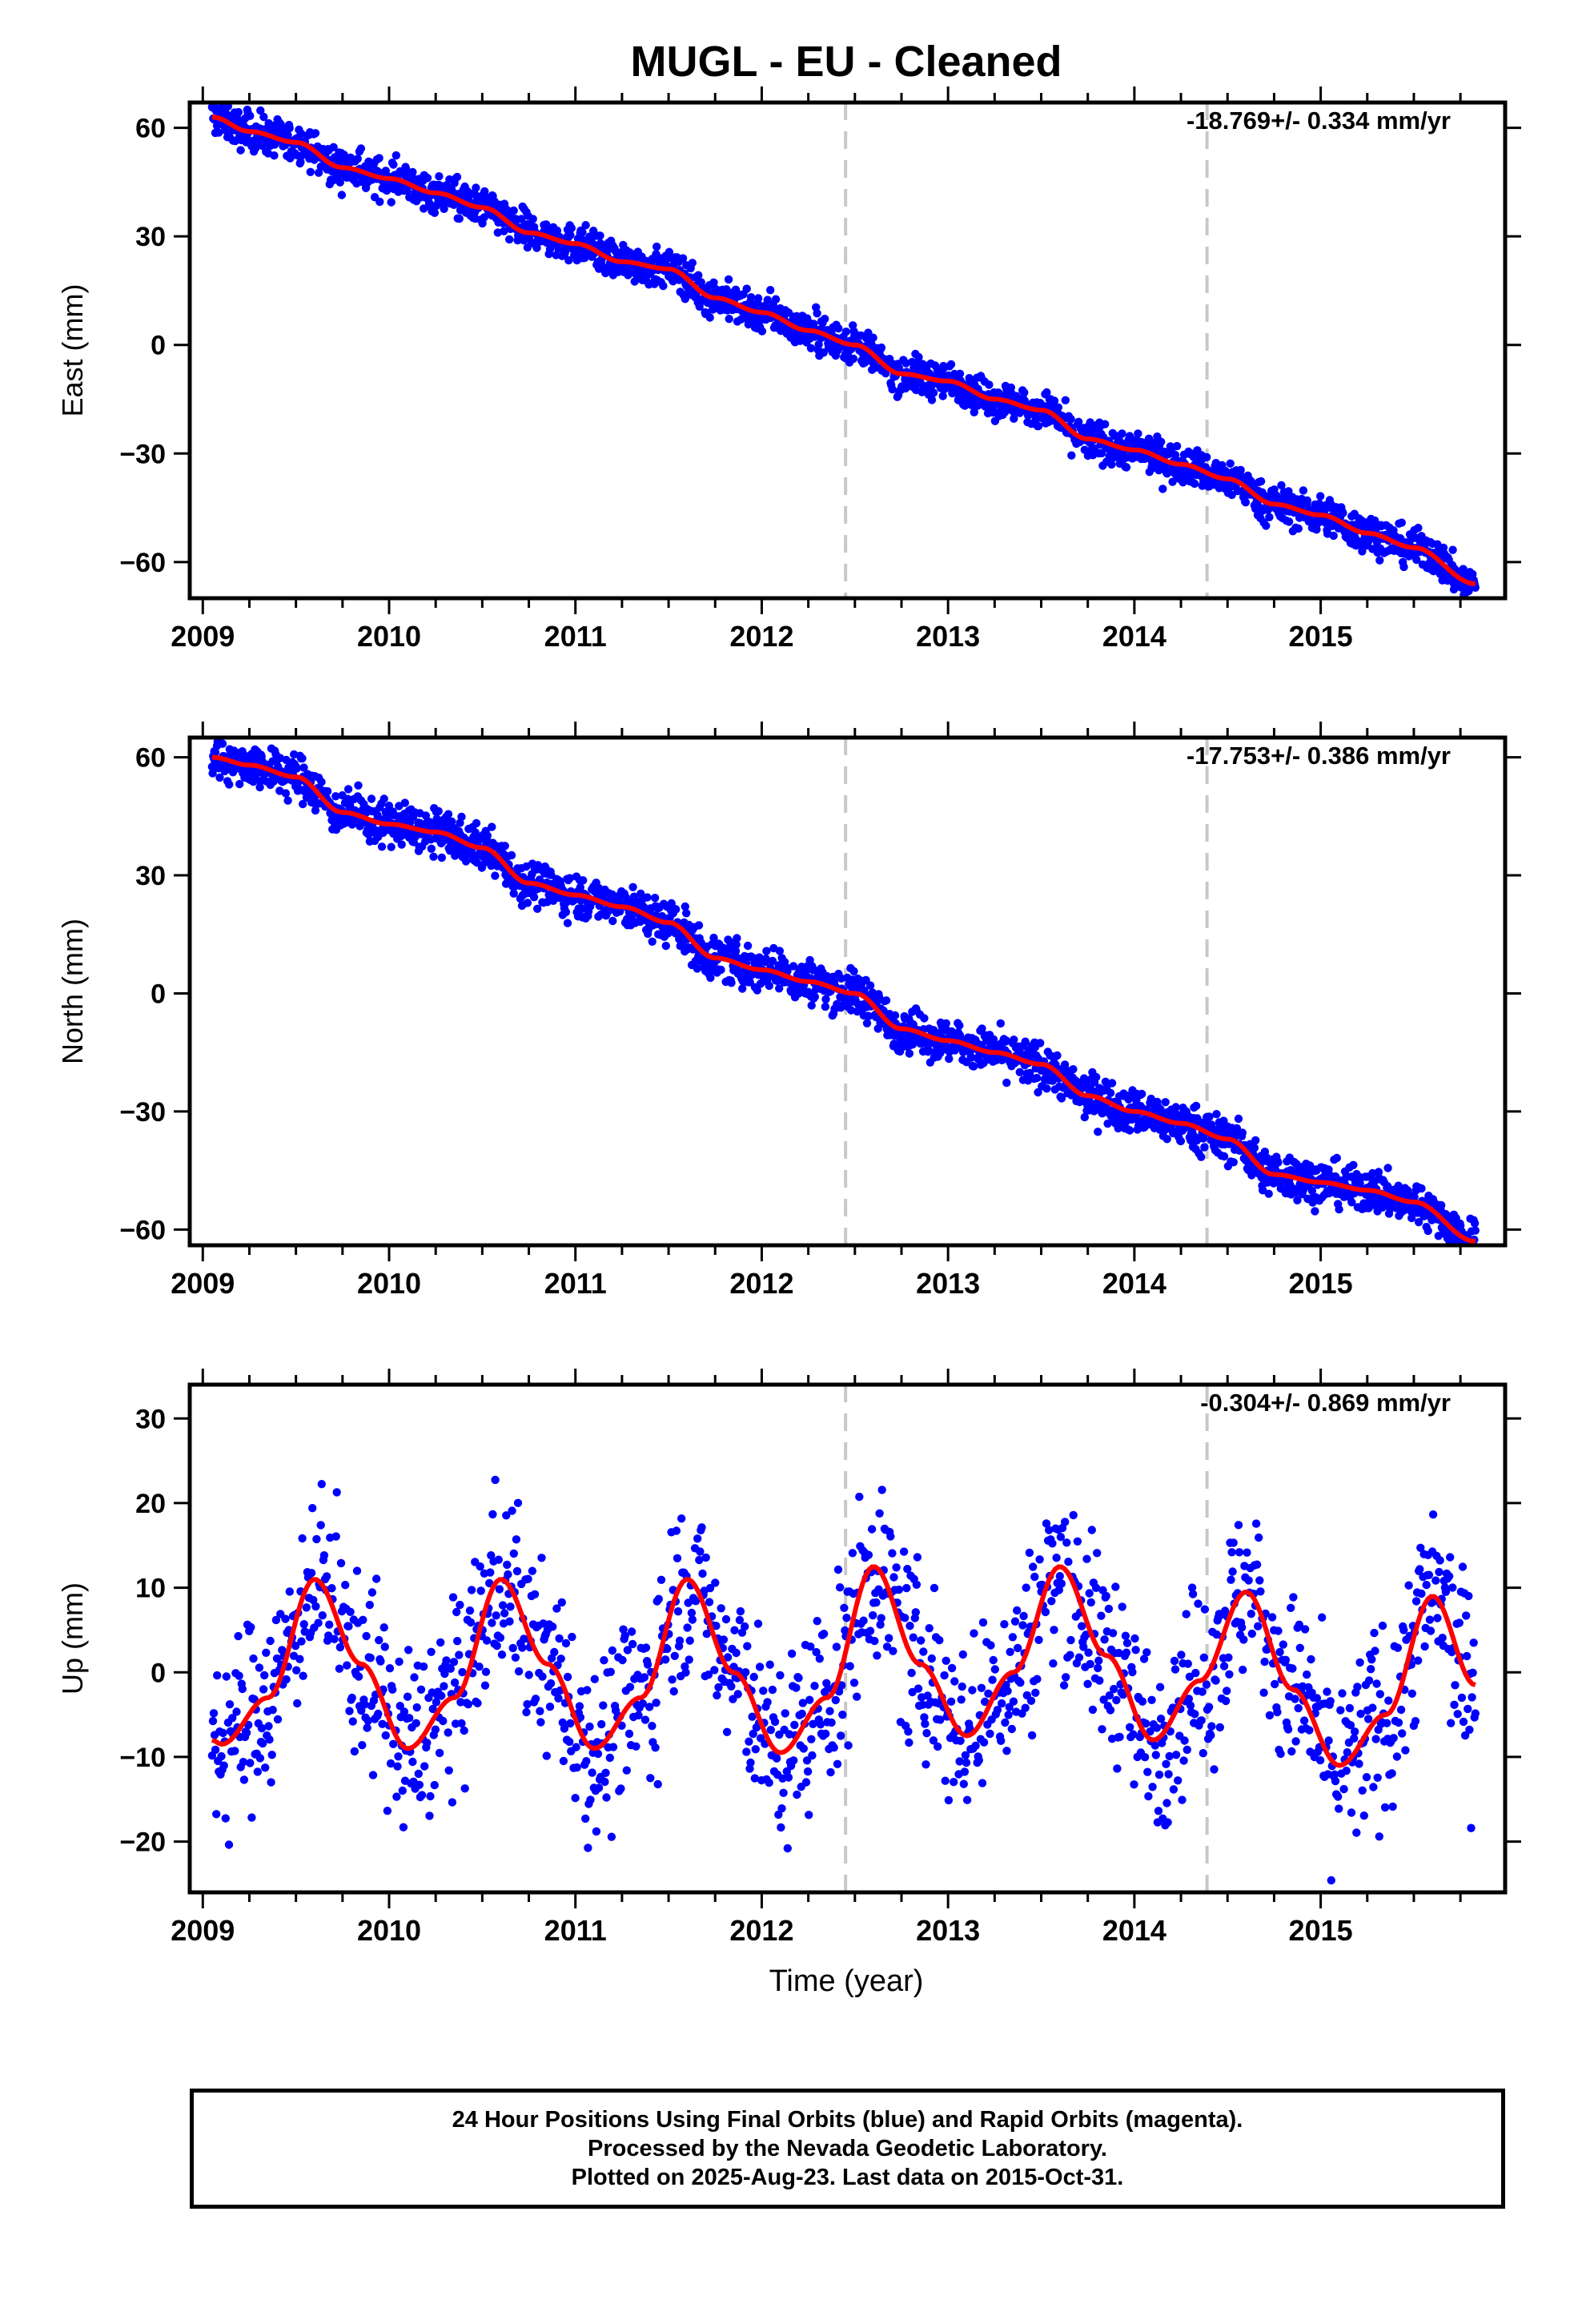 This screenshot has width=1582, height=2324. Describe the element at coordinates (576, 636) in the screenshot. I see `x-tick-label: 2011` at that location.